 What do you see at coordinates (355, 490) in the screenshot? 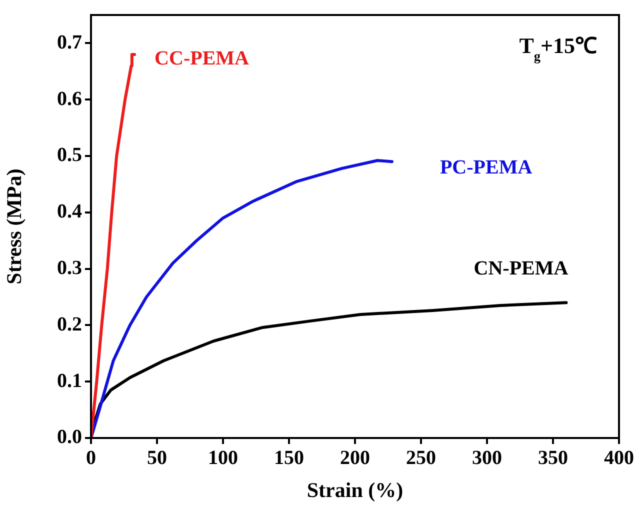
I see `x-axis-title: Strain (%)` at bounding box center [355, 490].